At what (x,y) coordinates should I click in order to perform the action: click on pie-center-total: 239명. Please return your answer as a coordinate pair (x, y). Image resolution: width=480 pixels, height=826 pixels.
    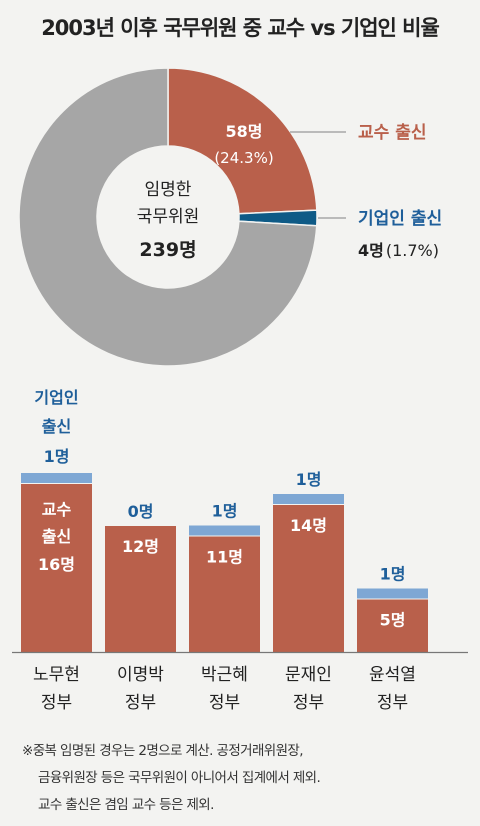
    Looking at the image, I should click on (167, 250).